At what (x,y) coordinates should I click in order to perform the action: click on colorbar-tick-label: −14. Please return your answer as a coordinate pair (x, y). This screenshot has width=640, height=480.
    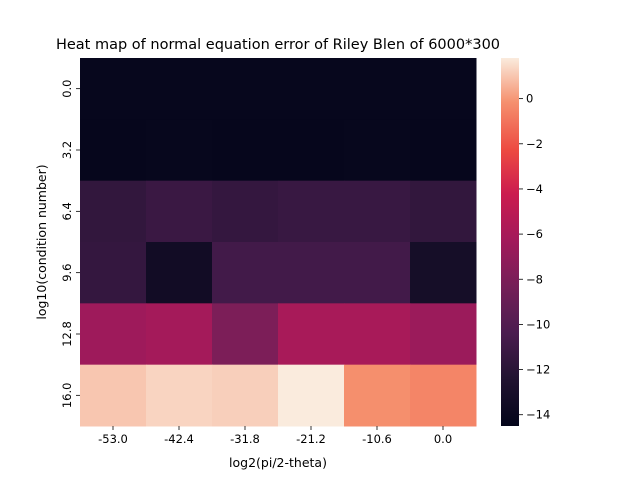
    Looking at the image, I should click on (538, 415).